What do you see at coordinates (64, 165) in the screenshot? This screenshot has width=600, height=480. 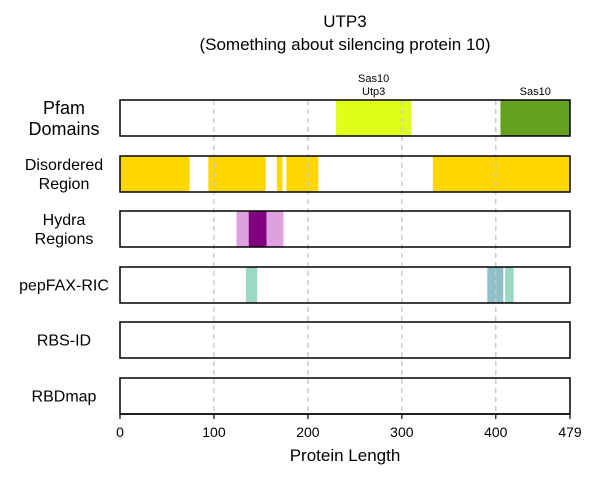 I see `track-label: Disordered` at bounding box center [64, 165].